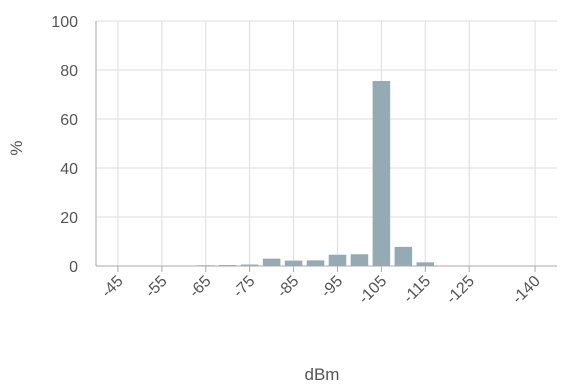 Image resolution: width=563 pixels, height=392 pixels. What do you see at coordinates (64, 145) in the screenshot?
I see `y-tick-labels: 0 20 40 60 80 100` at bounding box center [64, 145].